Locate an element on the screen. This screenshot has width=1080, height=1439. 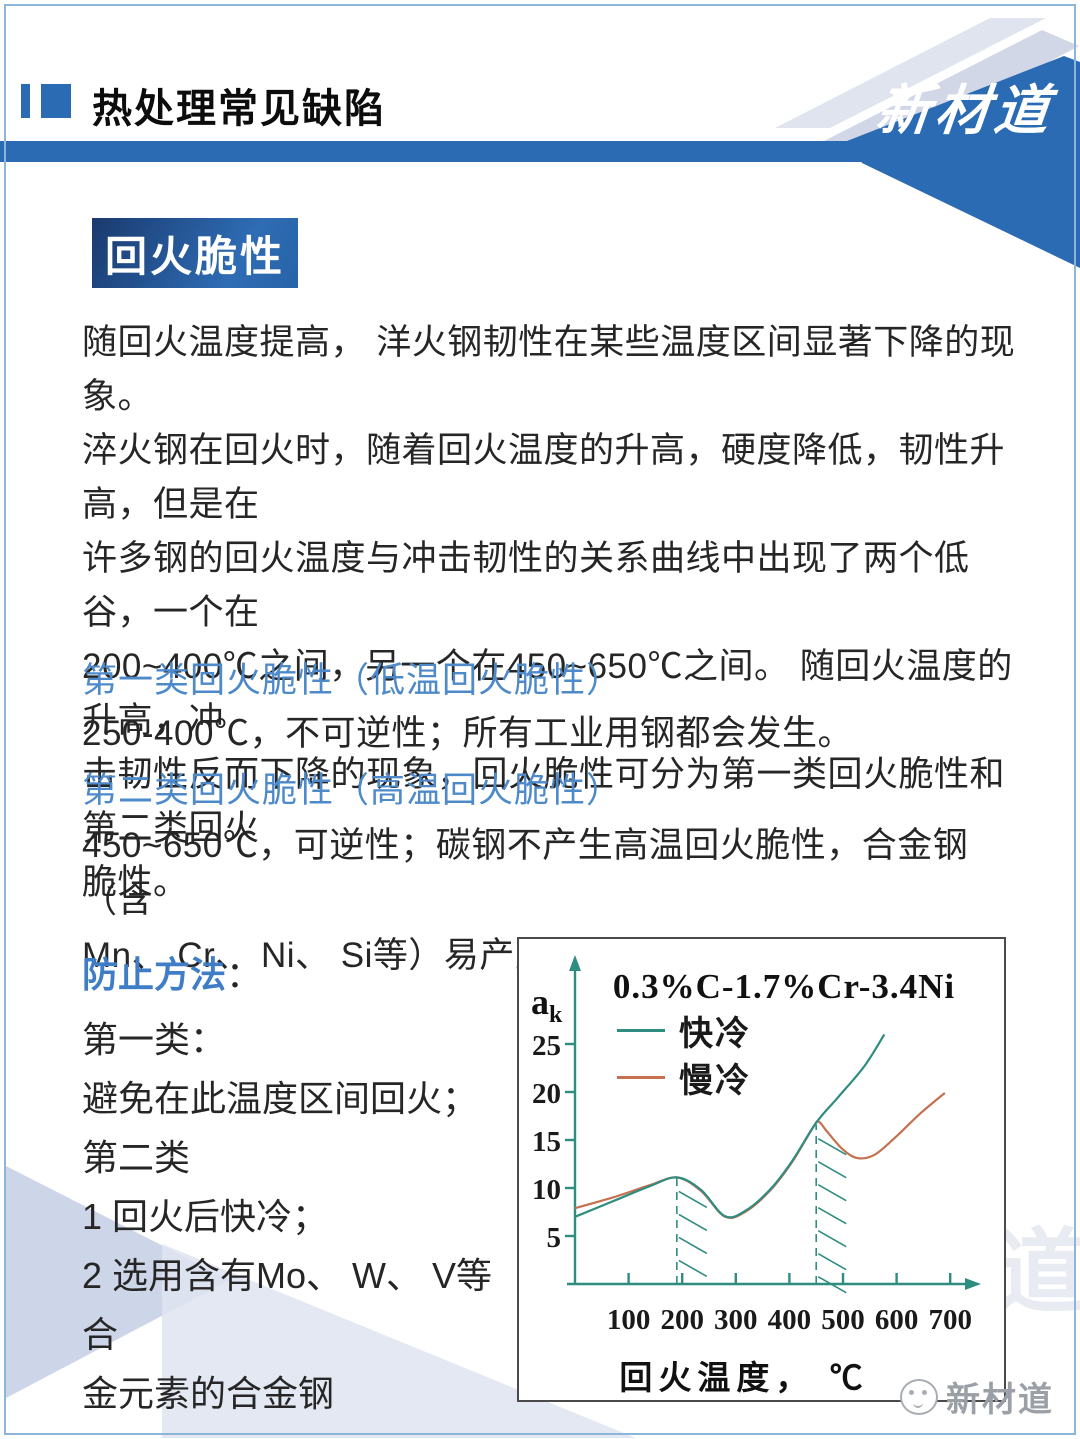
y-tick-label: 5 is located at coordinates (554, 1238).